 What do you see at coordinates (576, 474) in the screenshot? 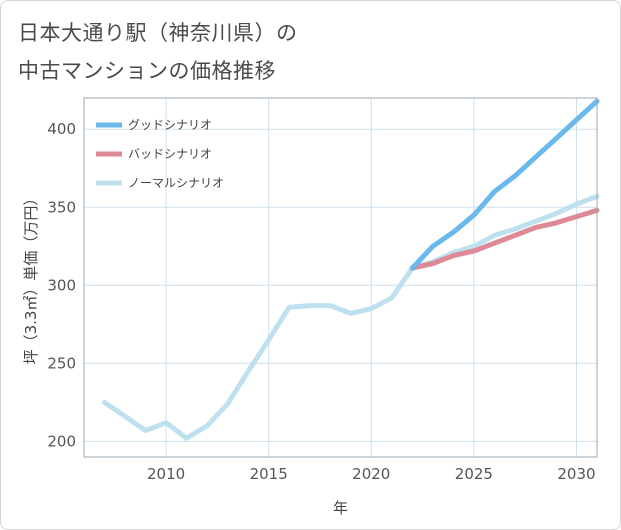
I see `x-tick-label-2030: 2030` at bounding box center [576, 474].